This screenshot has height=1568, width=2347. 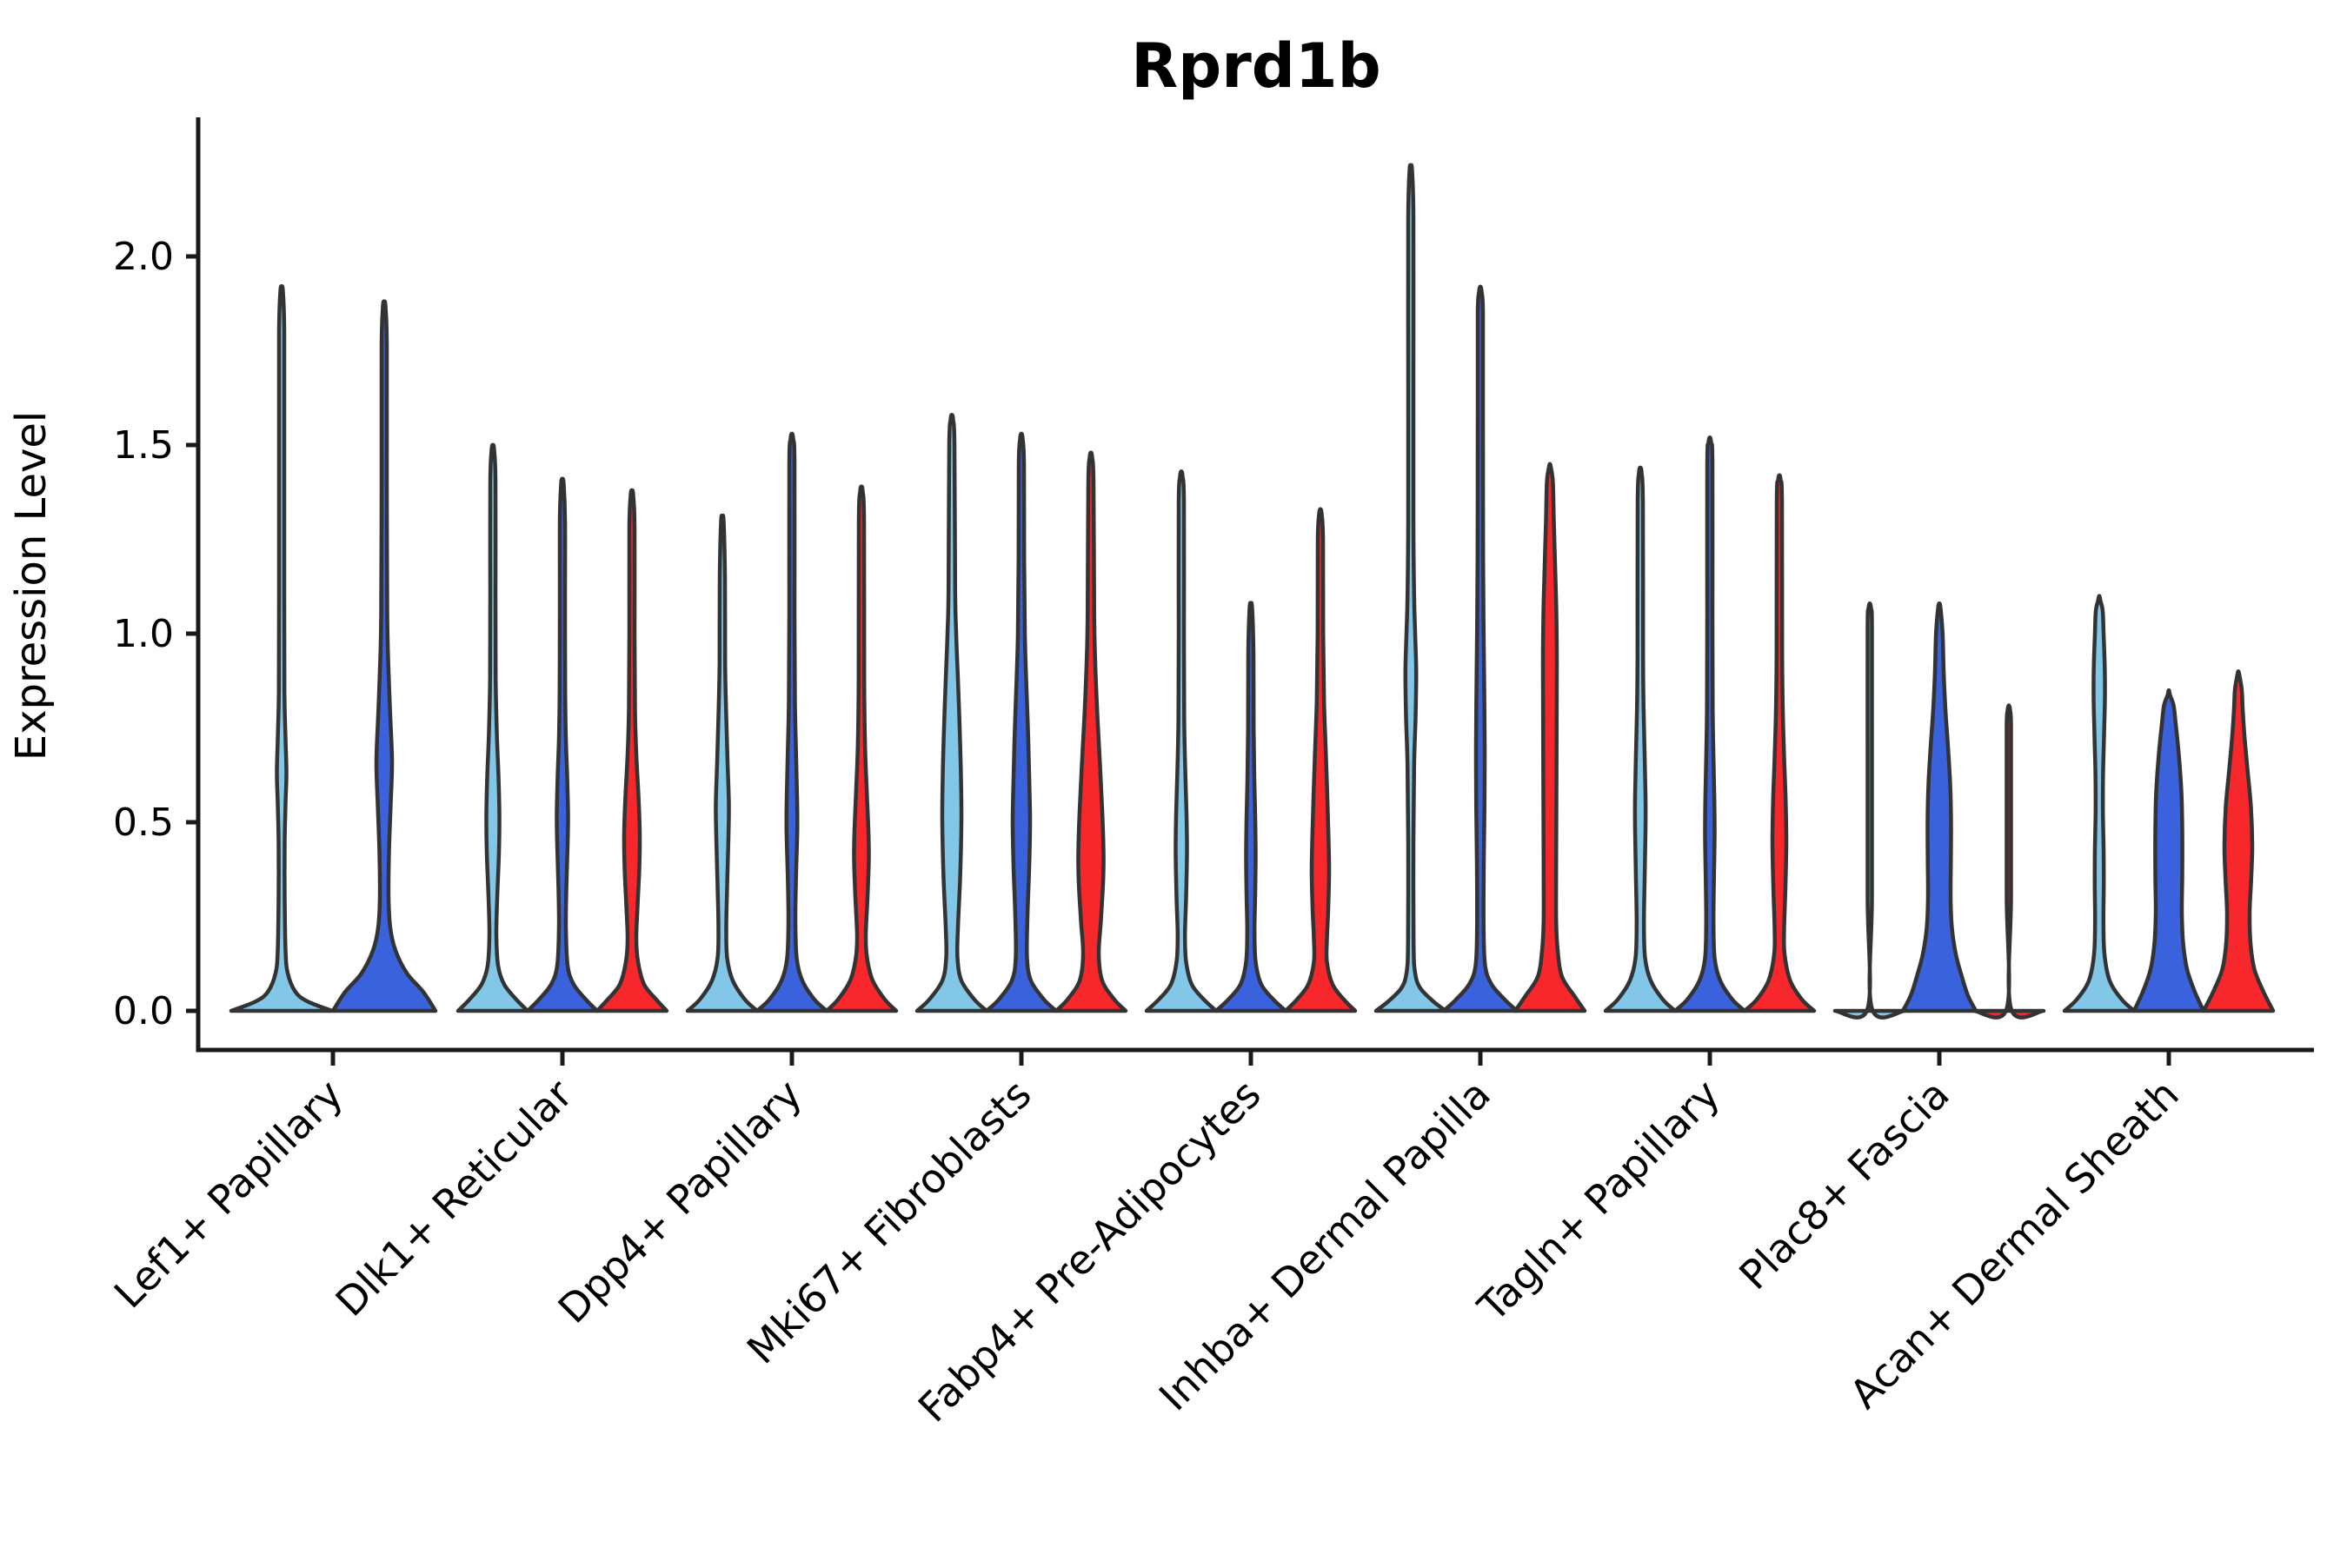 I want to click on y-tick-label: 1.5, so click(x=143, y=445).